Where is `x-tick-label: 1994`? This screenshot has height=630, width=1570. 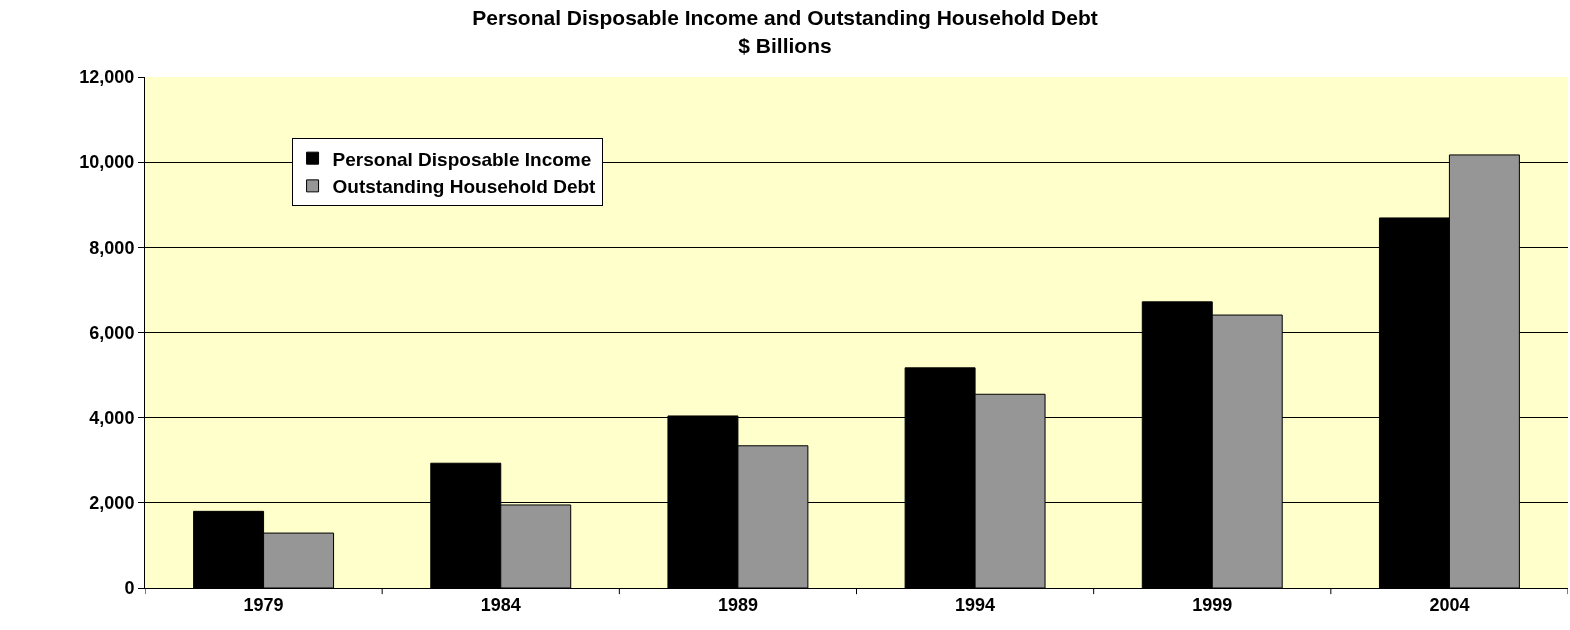 x-tick-label: 1994 is located at coordinates (975, 604).